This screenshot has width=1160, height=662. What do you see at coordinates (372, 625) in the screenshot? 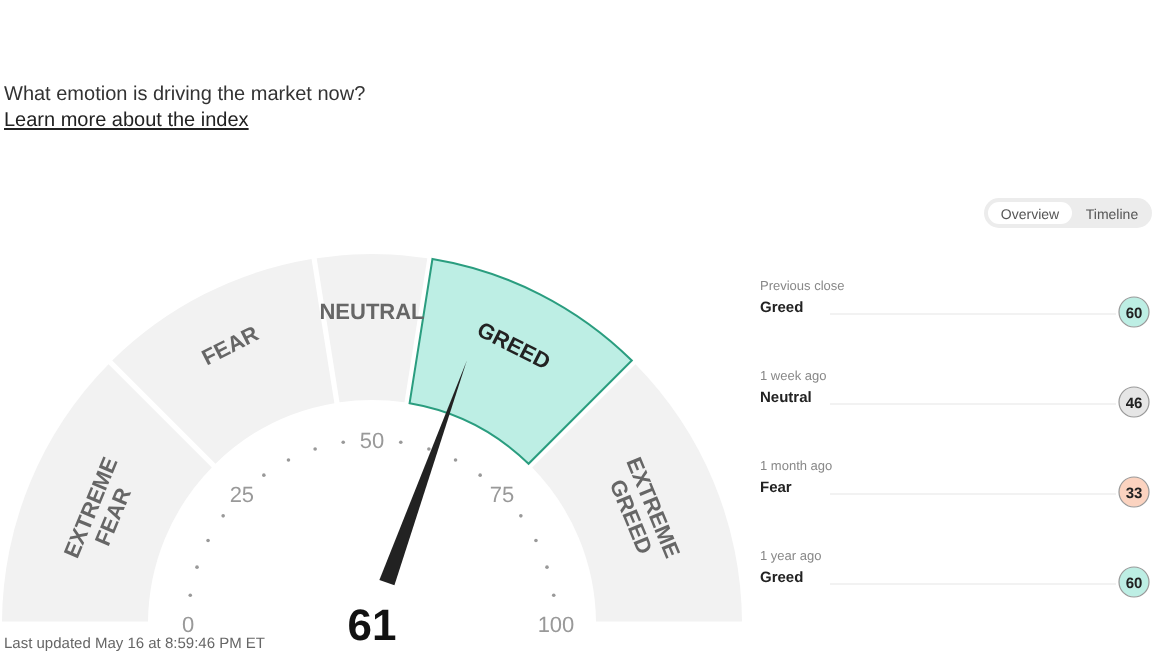
I see `text: 61` at bounding box center [372, 625].